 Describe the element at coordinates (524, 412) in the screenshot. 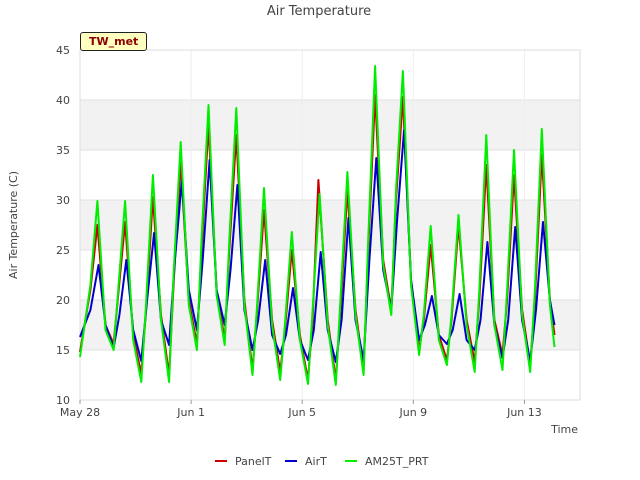

I see `x-tick-label: Jun 13` at that location.